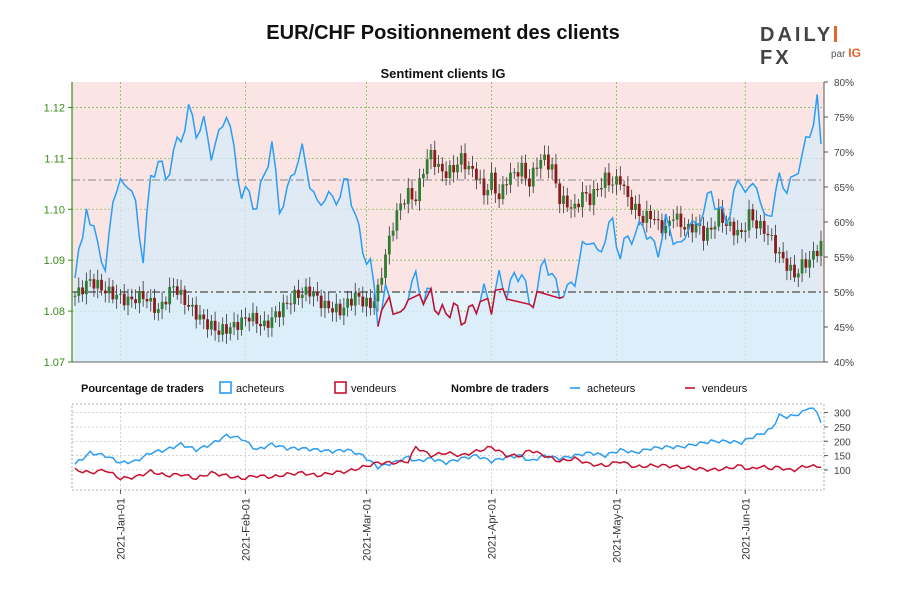  Describe the element at coordinates (54, 159) in the screenshot. I see `price-tick-label: 1.11` at that location.